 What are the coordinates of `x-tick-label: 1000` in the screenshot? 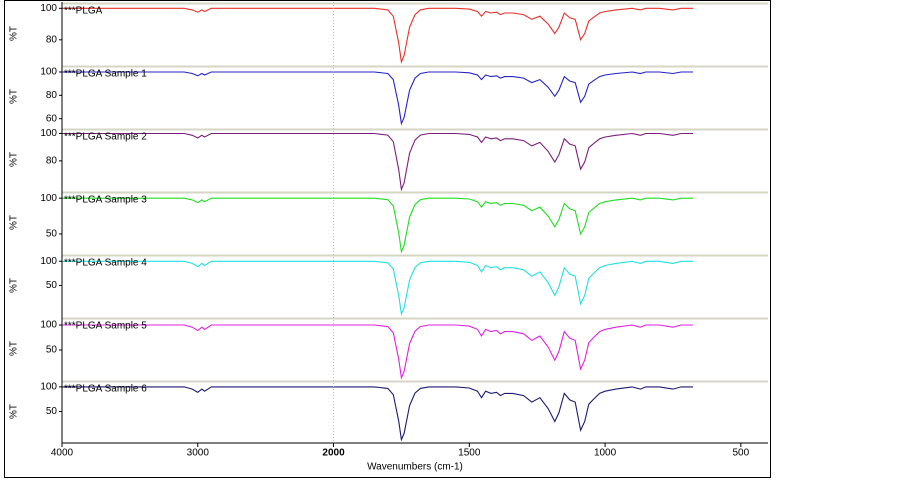 It's located at (605, 453).